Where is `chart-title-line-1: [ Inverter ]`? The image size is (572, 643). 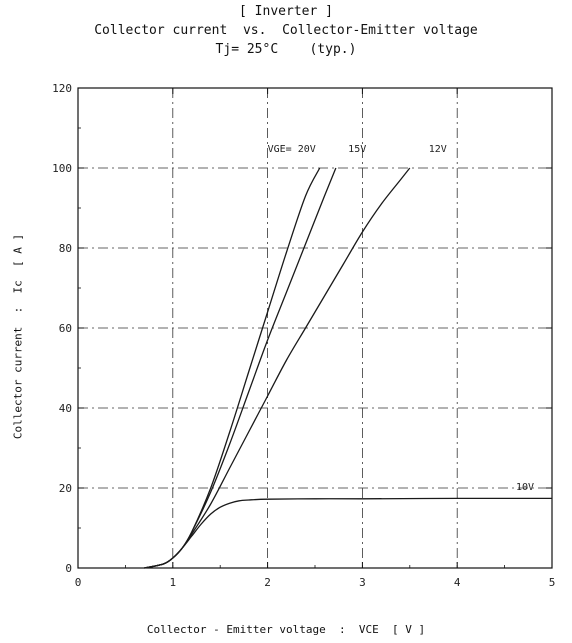 chart-title-line-1: [ Inverter ] is located at coordinates (286, 11).